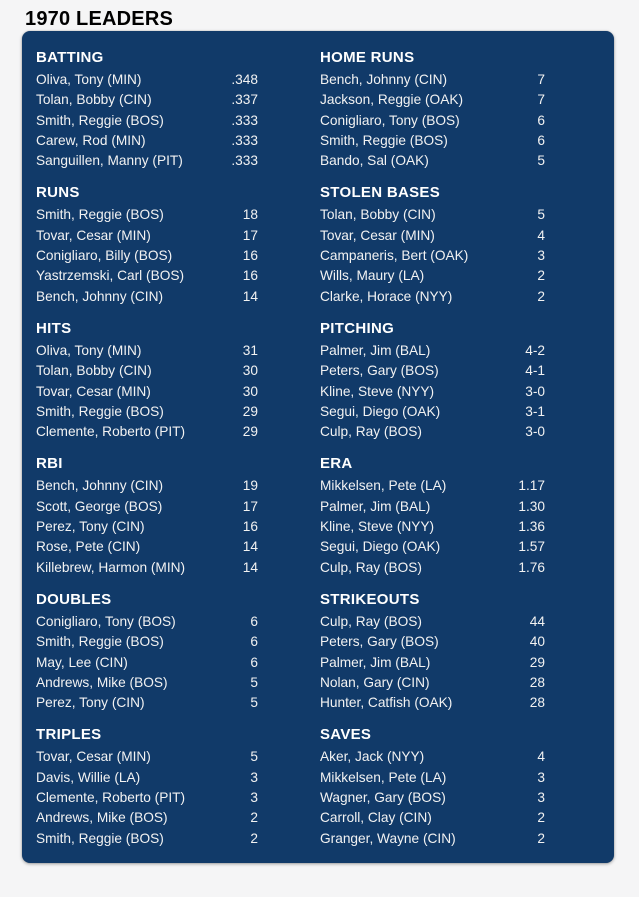 The image size is (639, 897). Describe the element at coordinates (250, 371) in the screenshot. I see `stat-value: 30` at that location.